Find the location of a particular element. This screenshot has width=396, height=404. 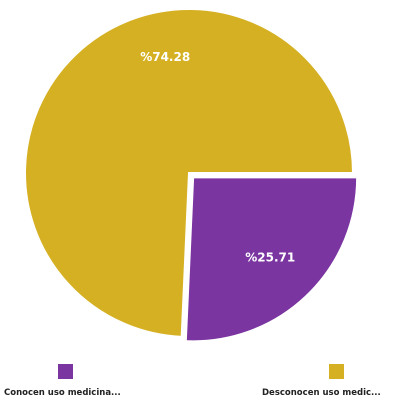

slice-label-1: %74.28 is located at coordinates (165, 57).